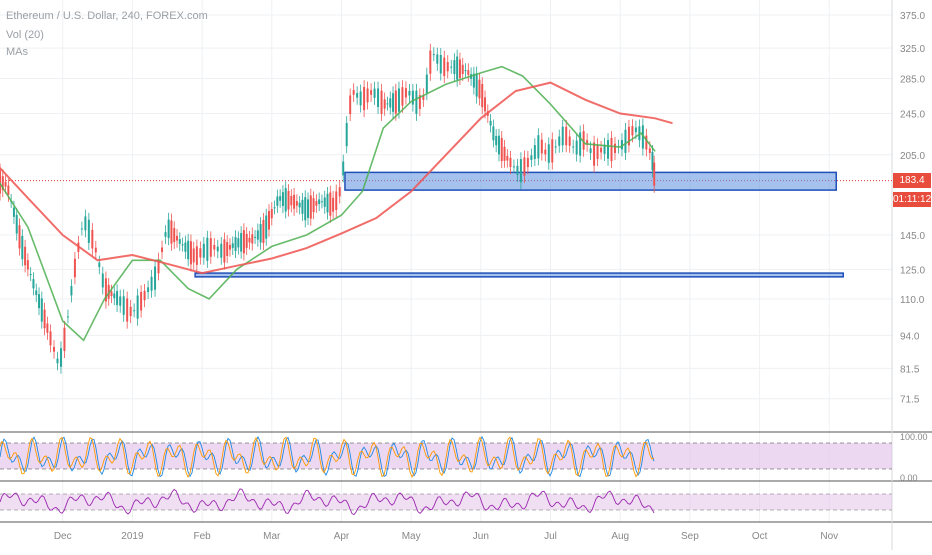 The height and width of the screenshot is (555, 932). What do you see at coordinates (519, 224) in the screenshot?
I see `support-zones` at bounding box center [519, 224].